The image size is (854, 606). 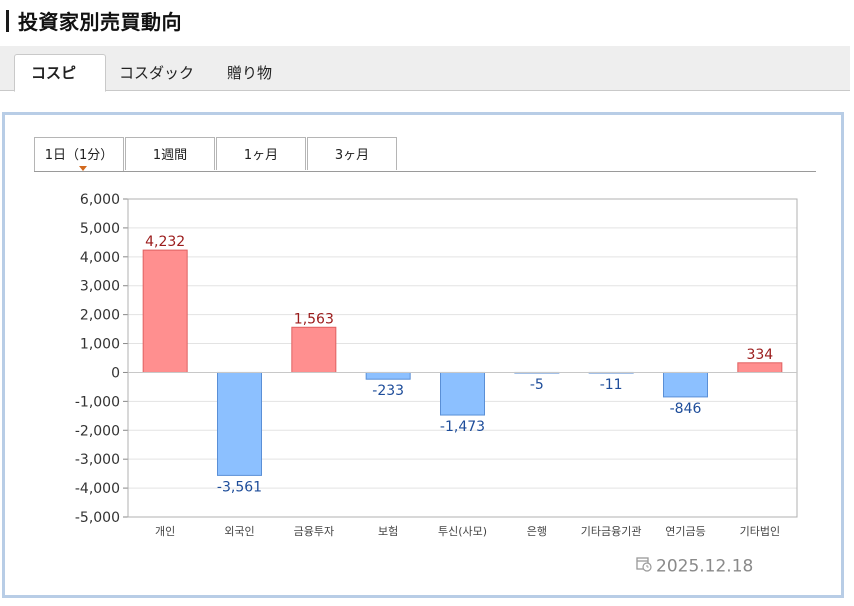 What do you see at coordinates (157, 73) in the screenshot?
I see `tab-kosdaq: コスダック` at bounding box center [157, 73].